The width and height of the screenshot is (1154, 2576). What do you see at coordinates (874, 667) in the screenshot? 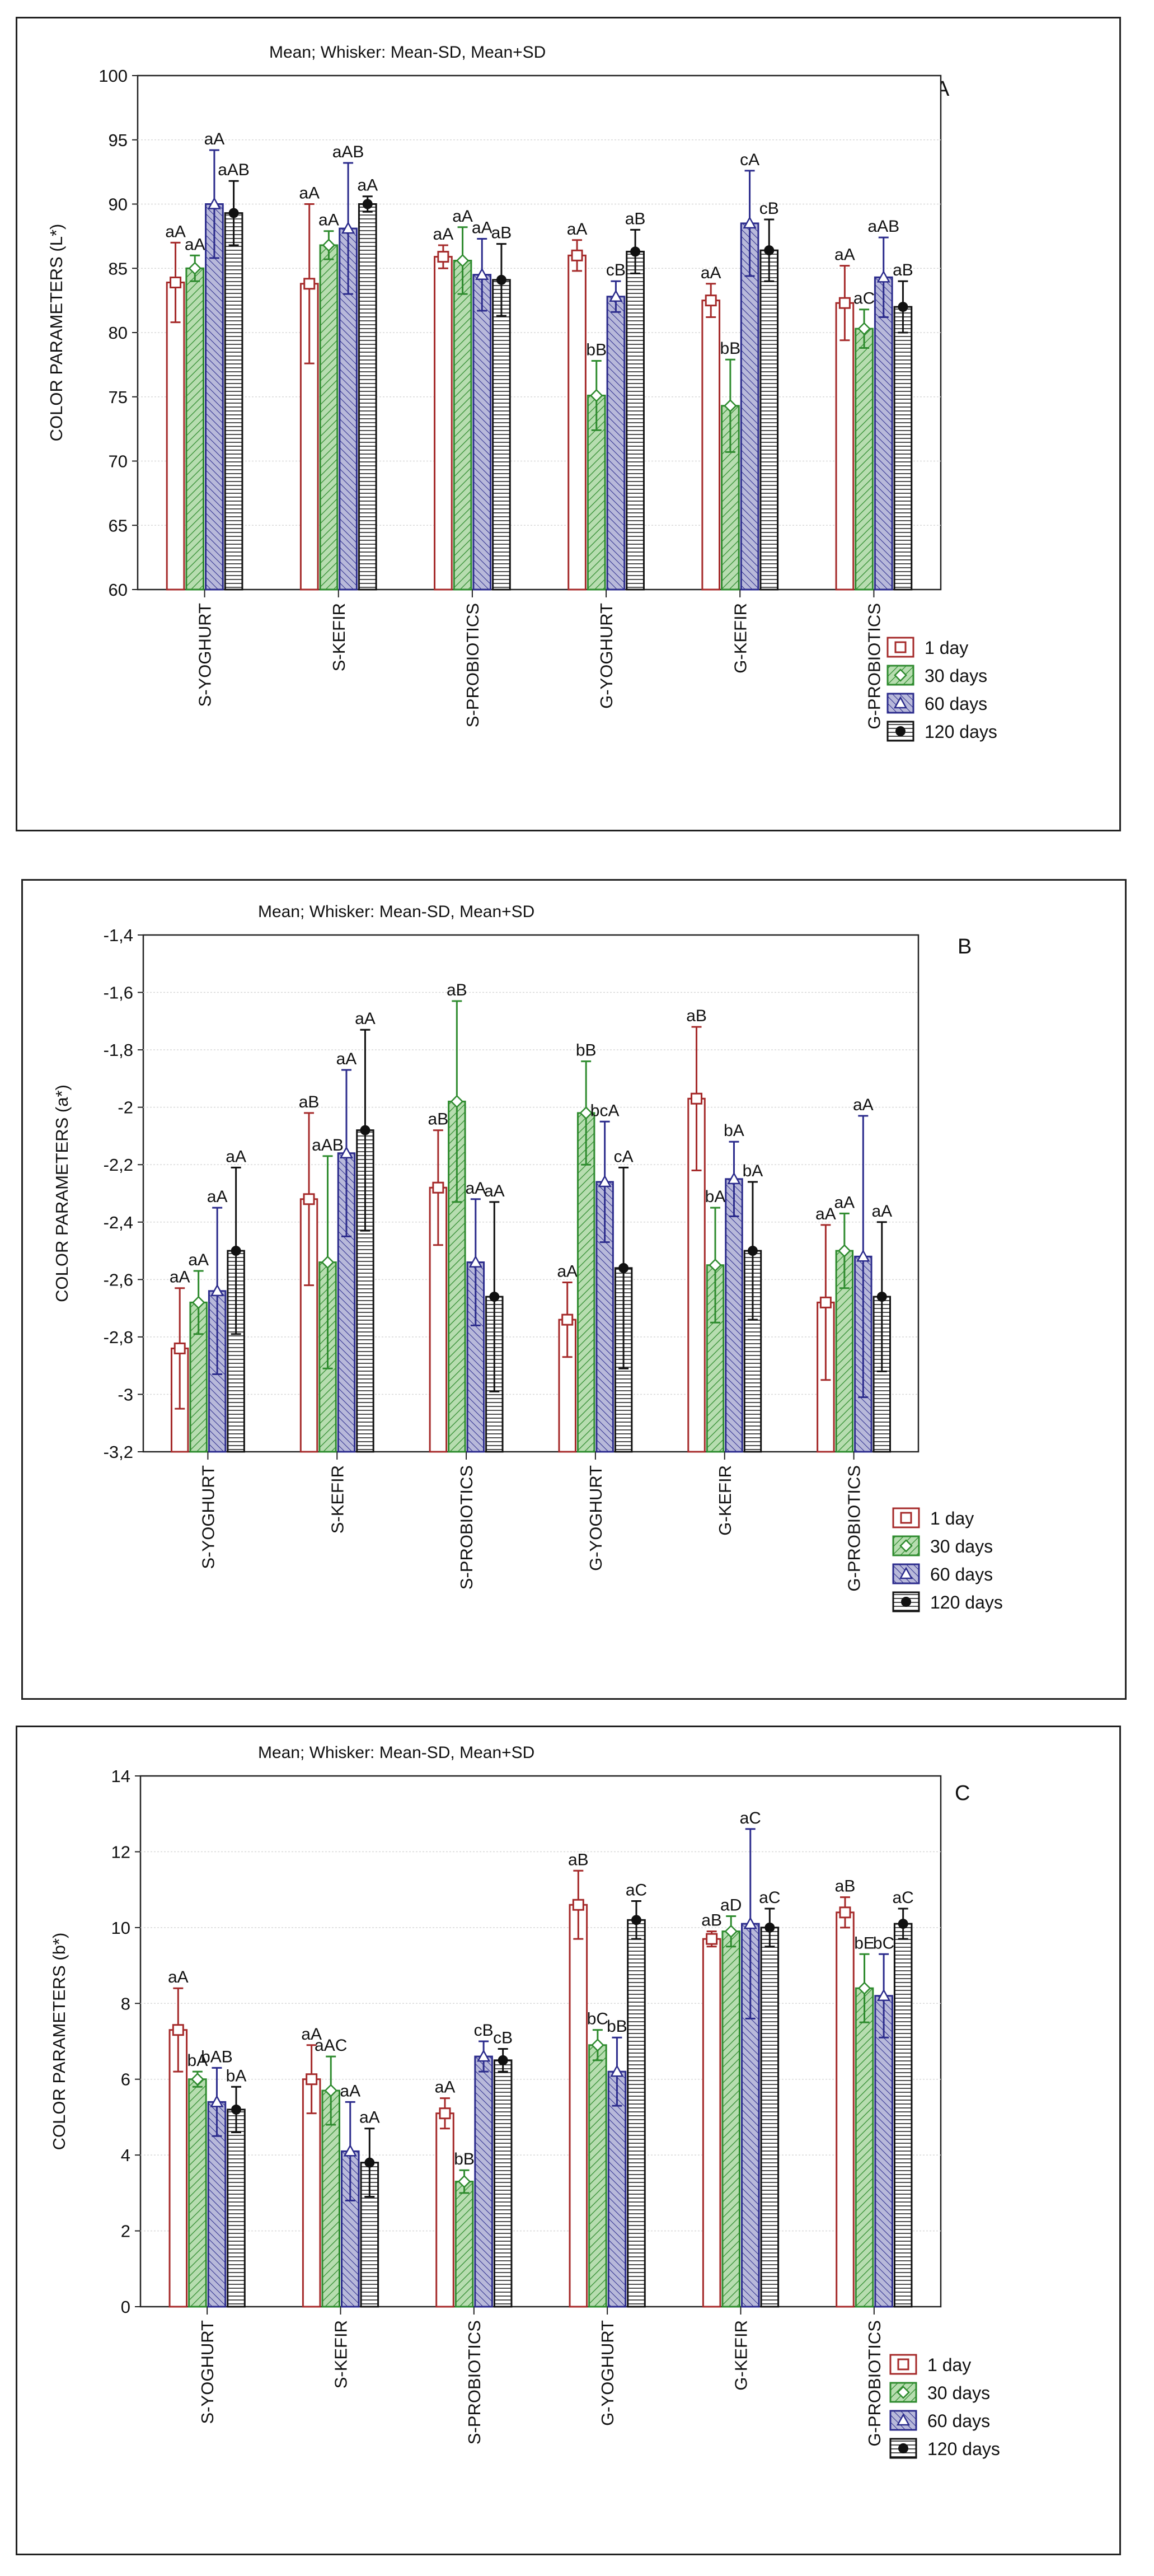
I see `x-tick-label: G-PROBIOTICS` at bounding box center [874, 667].